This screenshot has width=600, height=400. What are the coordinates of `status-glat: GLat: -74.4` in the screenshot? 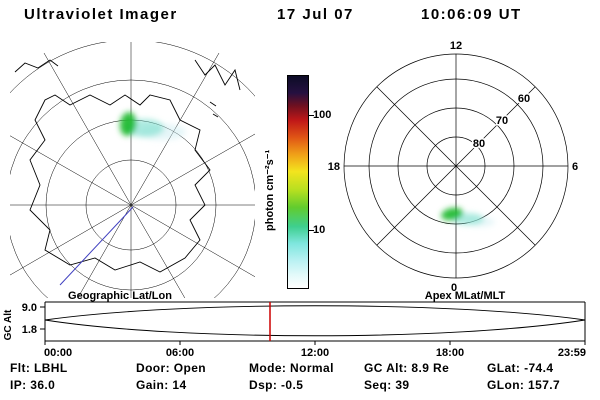 It's located at (520, 368).